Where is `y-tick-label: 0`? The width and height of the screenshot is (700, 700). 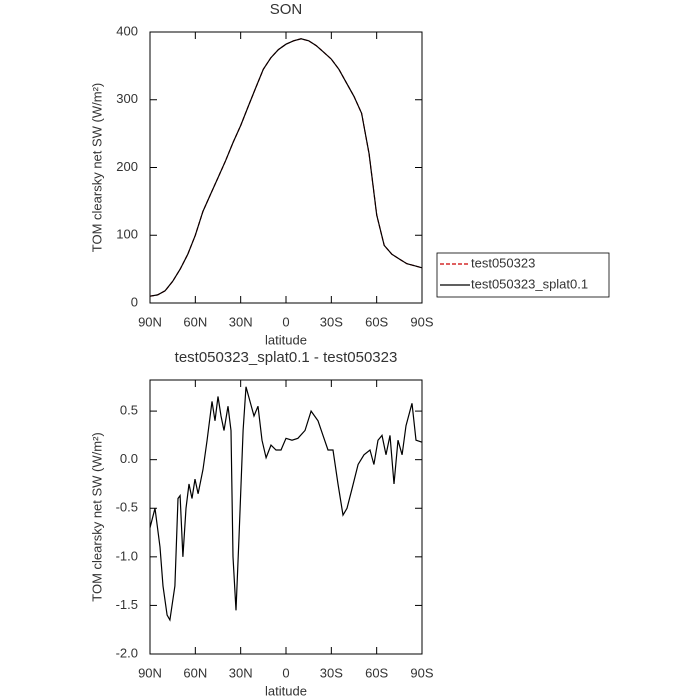 y-tick-label: 0 is located at coordinates (134, 301).